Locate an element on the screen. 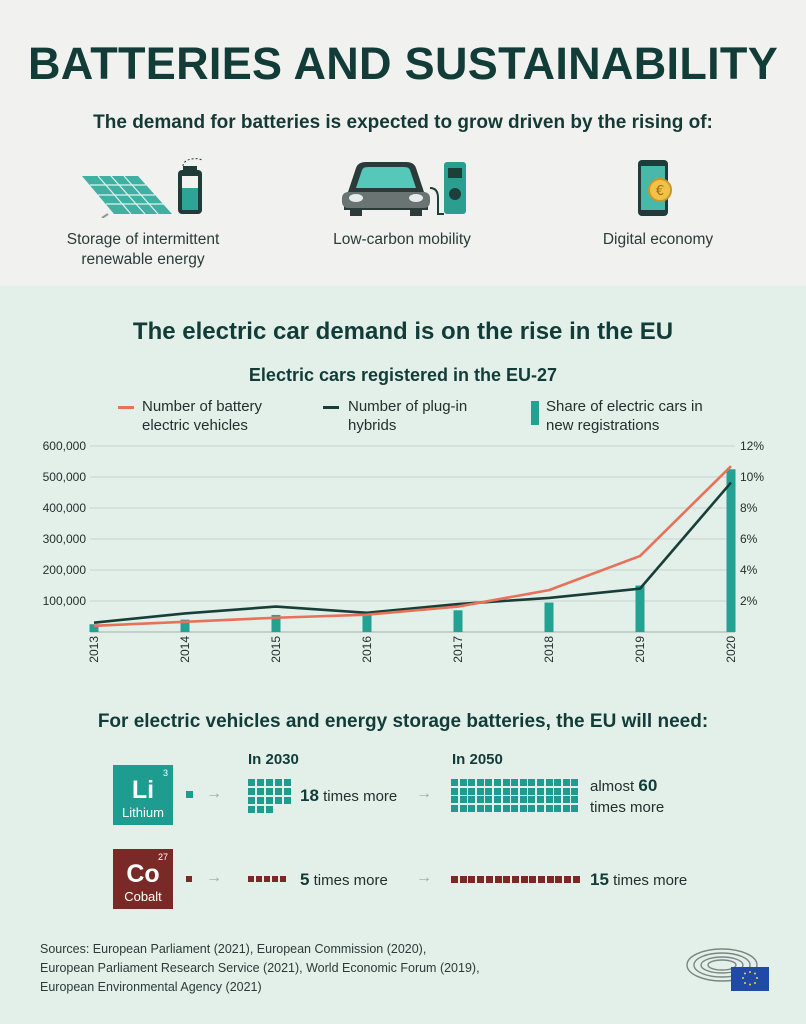  lithium-2030-grid is located at coordinates (271, 796).